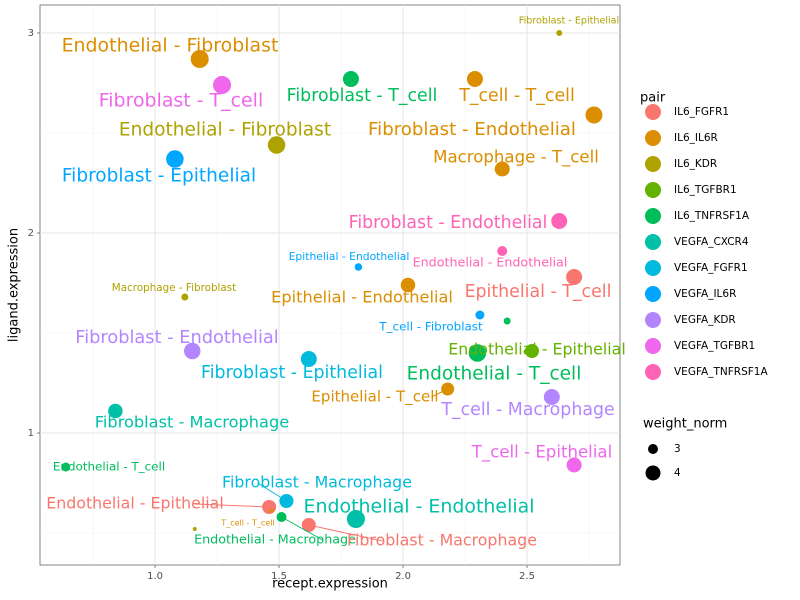 The width and height of the screenshot is (800, 600). Describe the element at coordinates (516, 158) in the screenshot. I see `point-label: Macrophage - T_cell` at that location.